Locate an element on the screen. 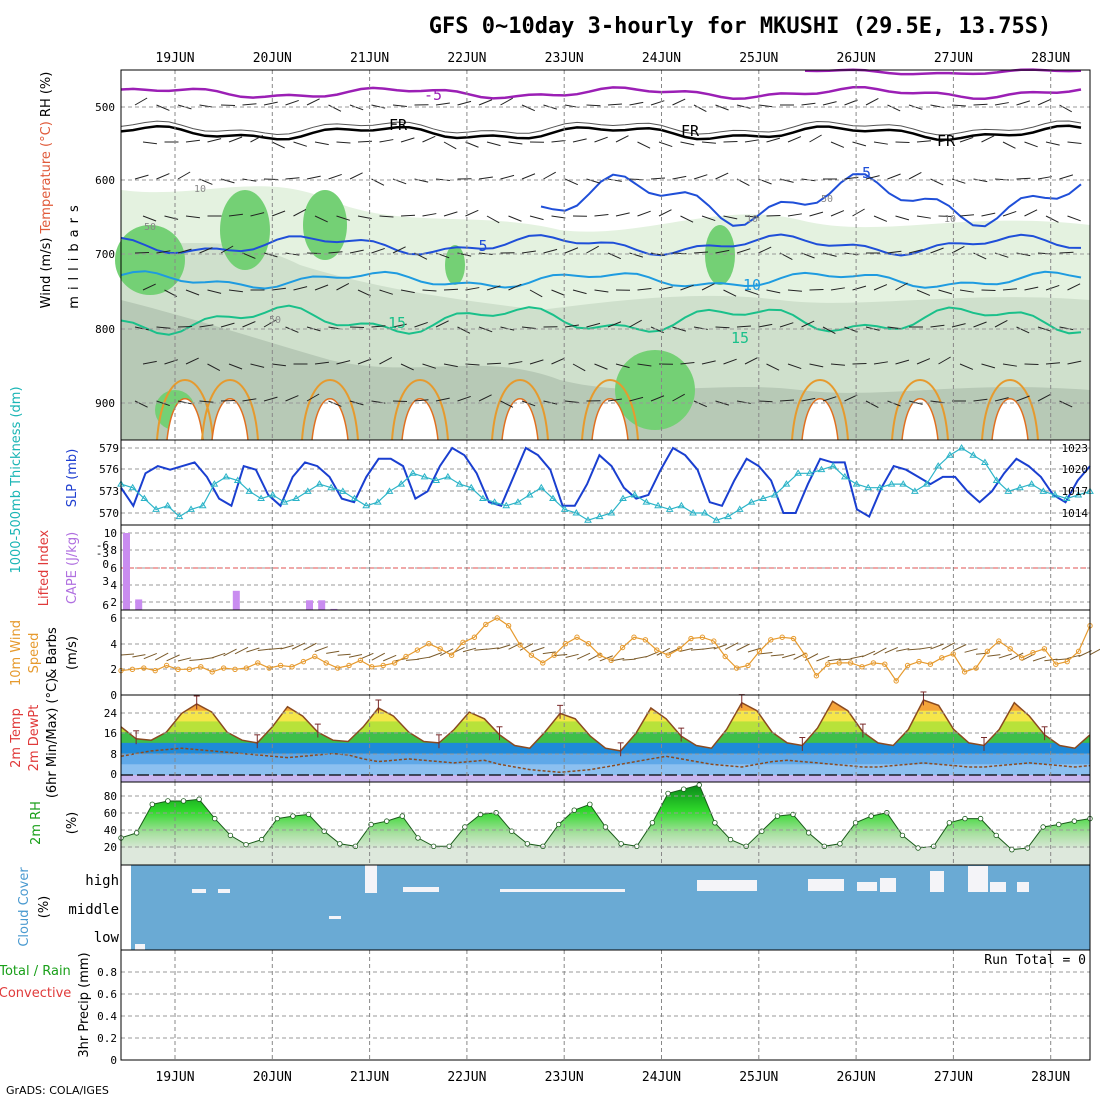 The height and width of the screenshot is (1100, 1100). contour-label: FR is located at coordinates (398, 125).